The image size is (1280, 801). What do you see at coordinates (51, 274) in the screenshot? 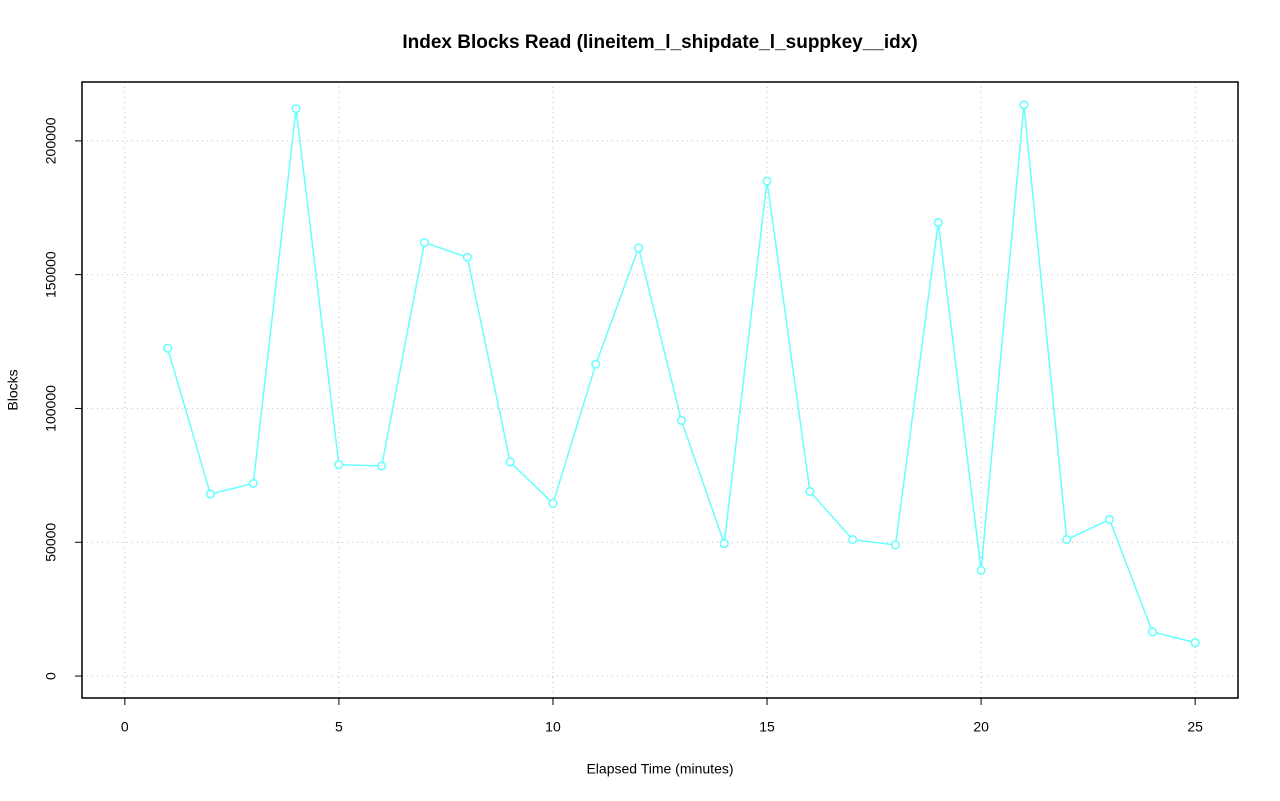
I see `y-tick-label: 150000` at bounding box center [51, 274].